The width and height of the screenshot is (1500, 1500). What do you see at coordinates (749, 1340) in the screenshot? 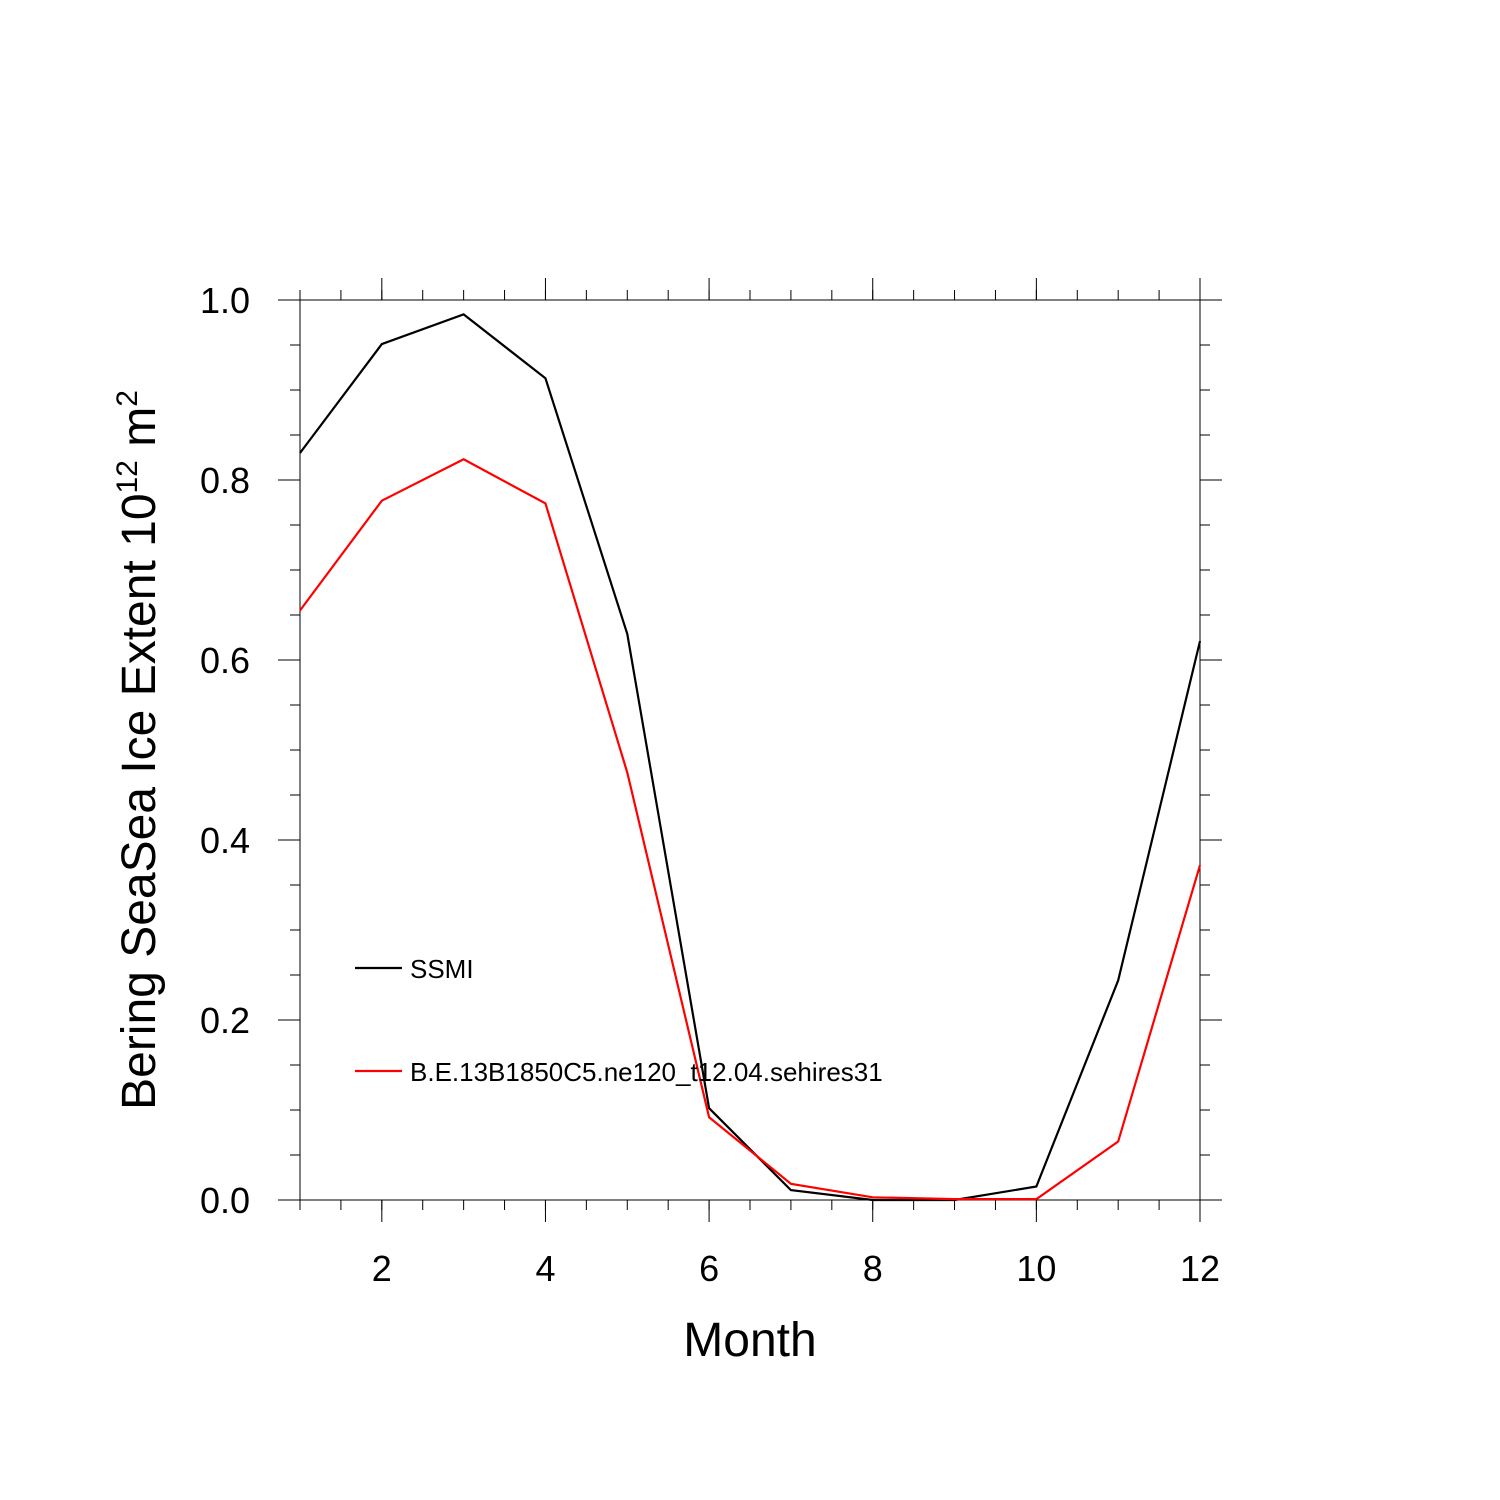
I see `x-axis-title: Month` at bounding box center [749, 1340].